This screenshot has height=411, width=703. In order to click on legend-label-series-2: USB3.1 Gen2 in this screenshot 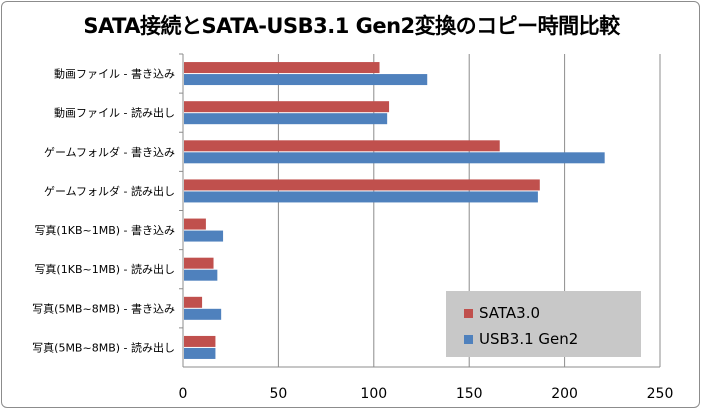, I will do `click(529, 339)`.